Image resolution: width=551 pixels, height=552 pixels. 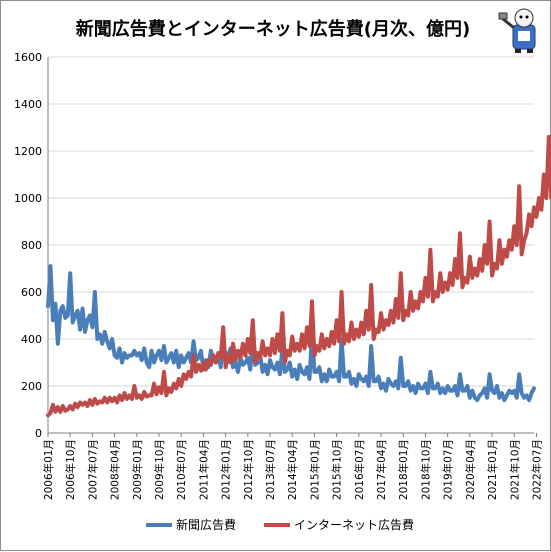 What do you see at coordinates (403, 469) in the screenshot?
I see `x-tick-label: 2018年01月` at bounding box center [403, 469].